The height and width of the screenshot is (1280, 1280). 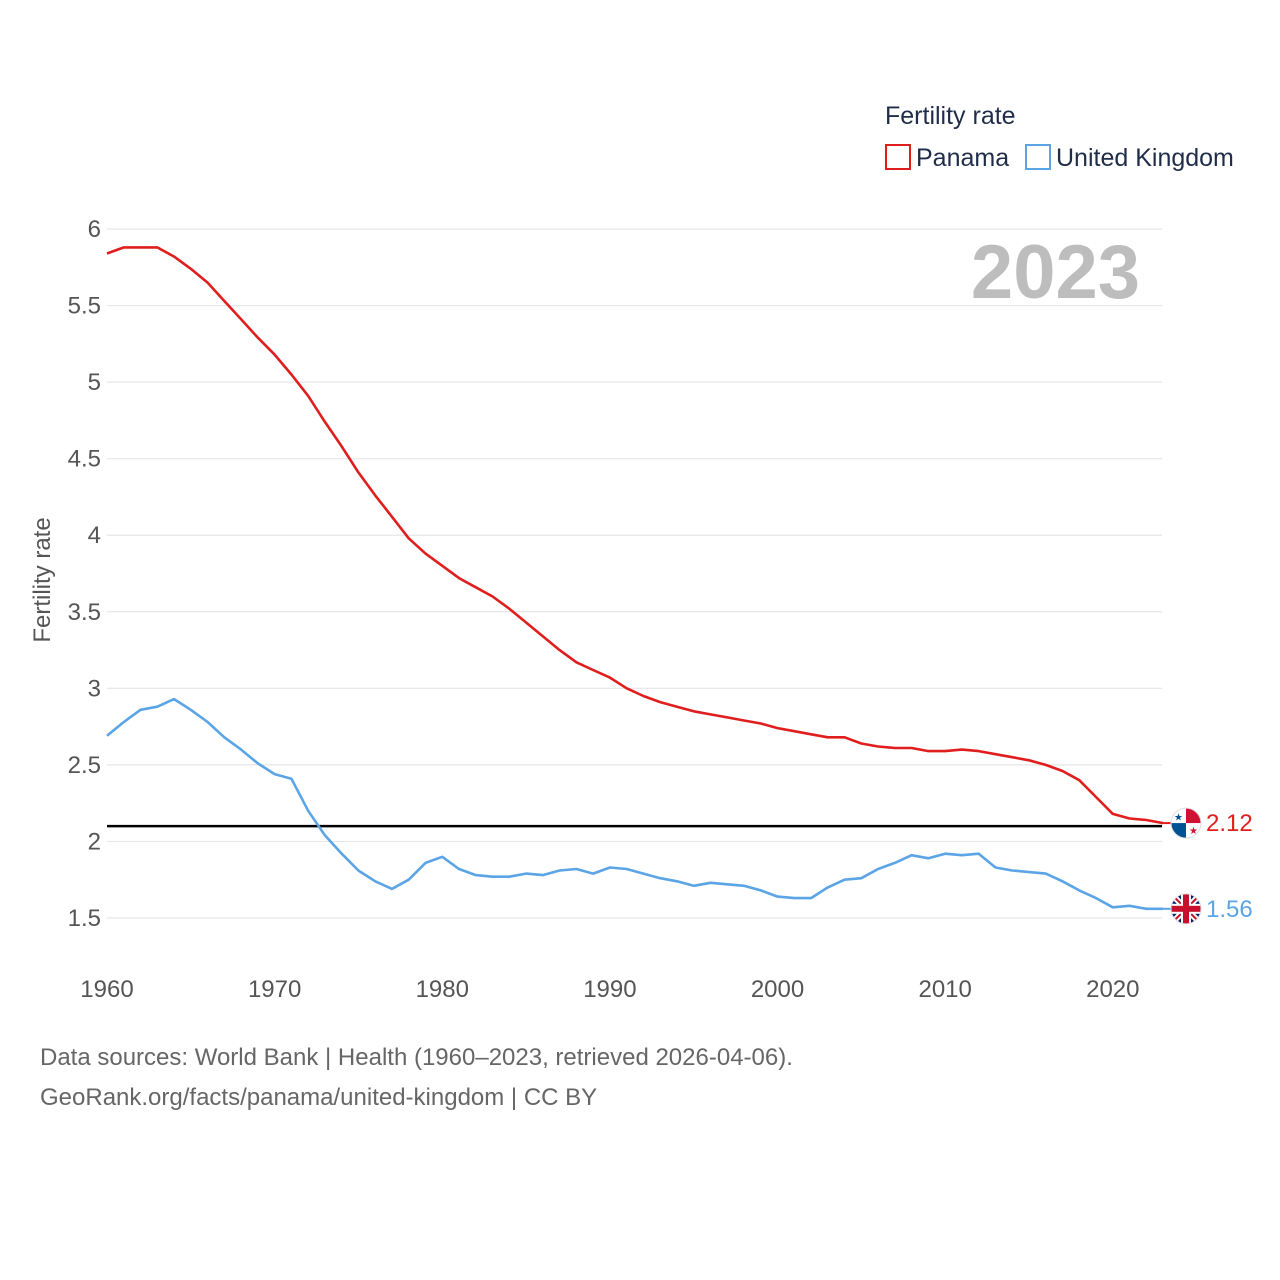 I want to click on x-tick-label: 2000, so click(x=777, y=989).